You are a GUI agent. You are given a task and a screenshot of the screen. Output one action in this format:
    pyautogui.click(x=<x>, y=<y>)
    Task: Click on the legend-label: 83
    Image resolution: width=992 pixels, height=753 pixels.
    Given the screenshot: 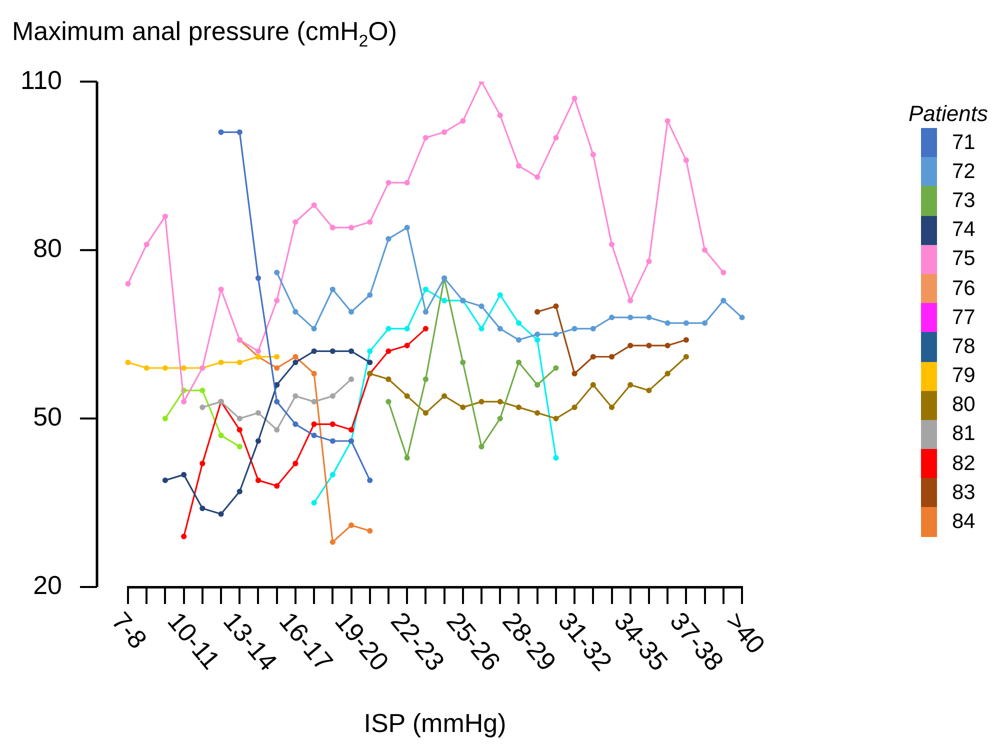 What is the action you would take?
    pyautogui.click(x=964, y=492)
    